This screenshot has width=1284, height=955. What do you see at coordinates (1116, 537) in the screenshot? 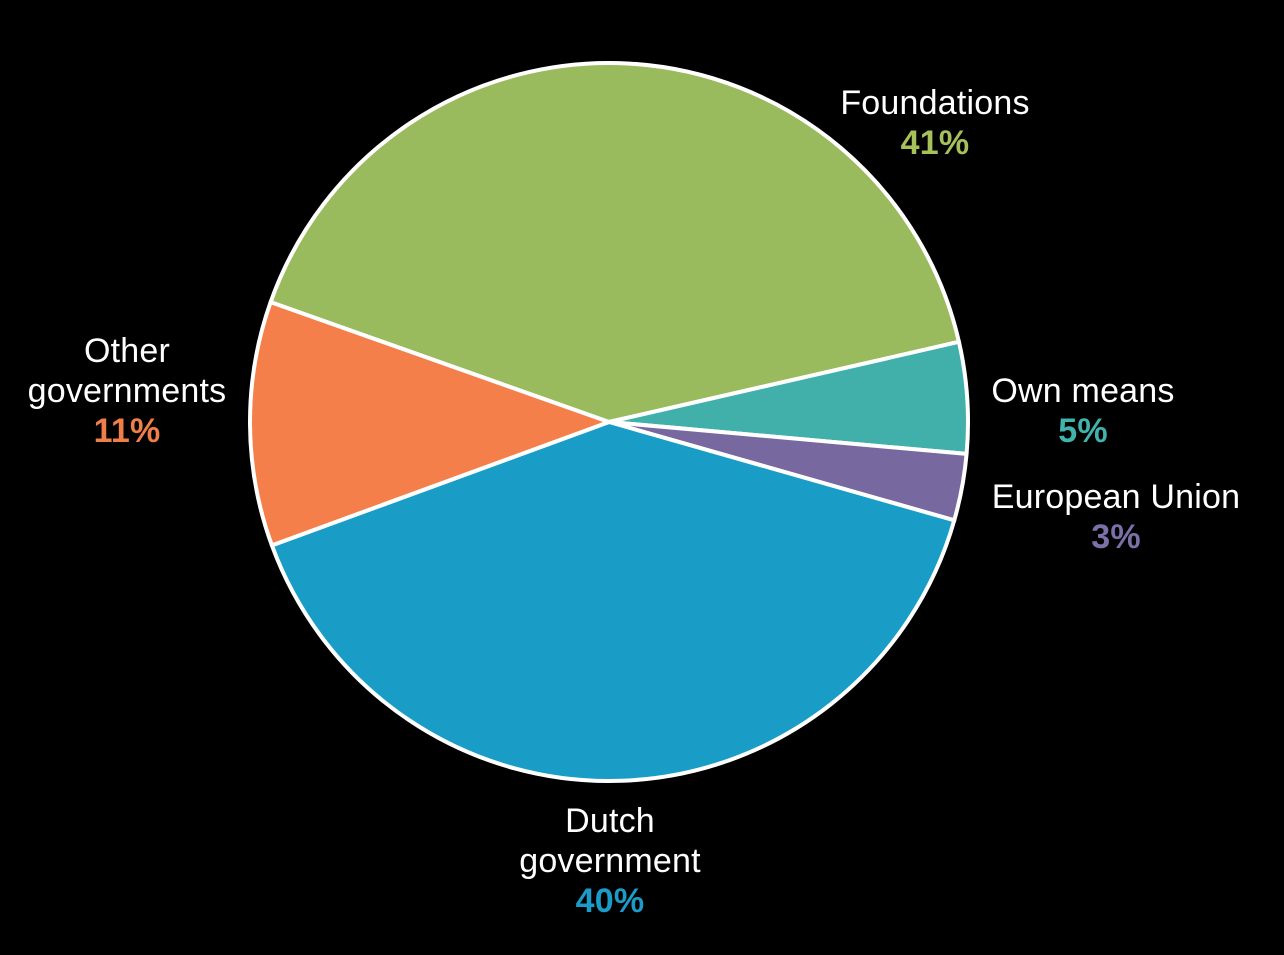
I see `slice-pct-text: 3%` at bounding box center [1116, 537].